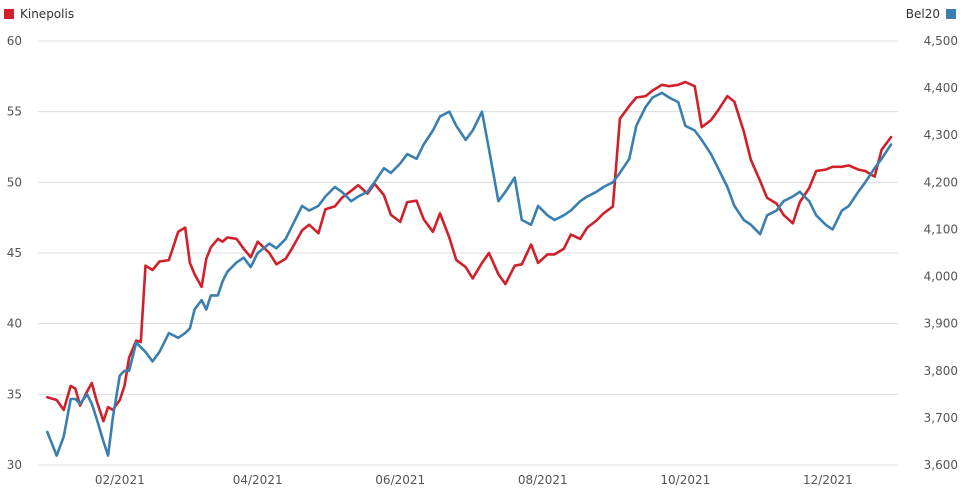  Describe the element at coordinates (14, 182) in the screenshot. I see `y-left-tick-label: 50` at that location.